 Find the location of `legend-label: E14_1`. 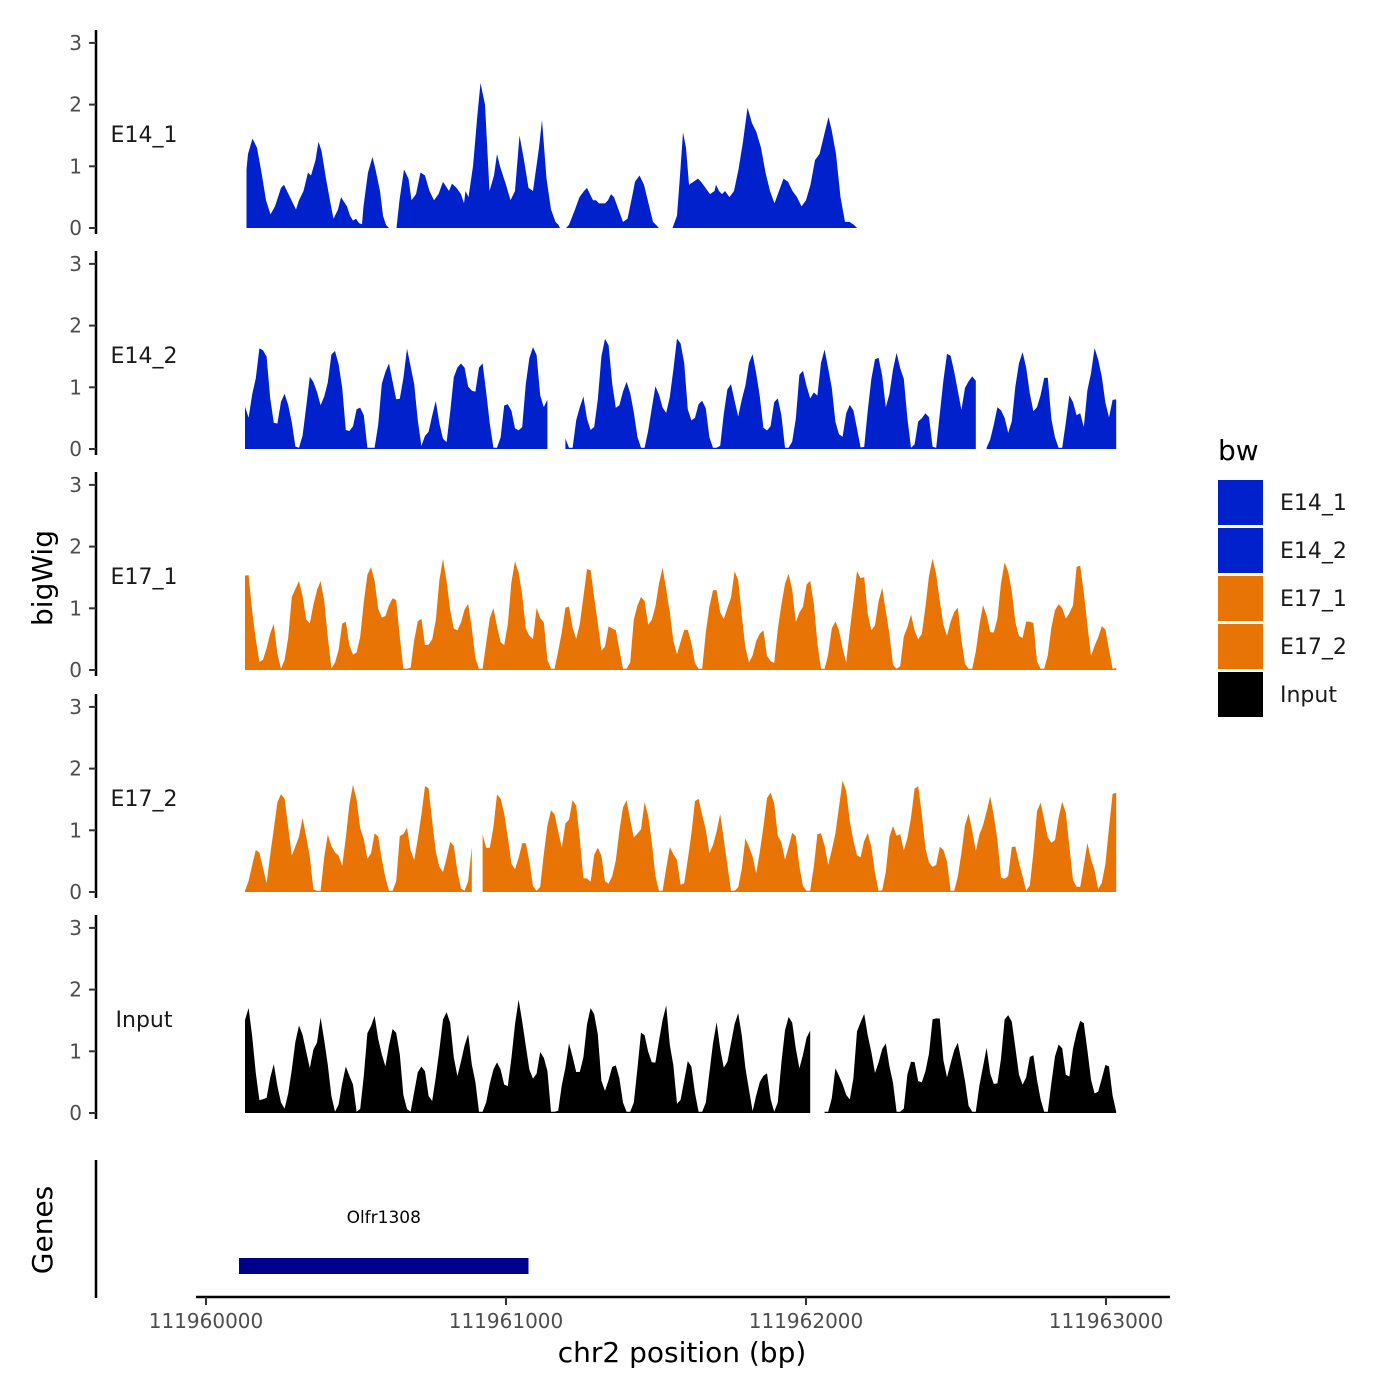

legend-label: E14_1 is located at coordinates (1313, 503).